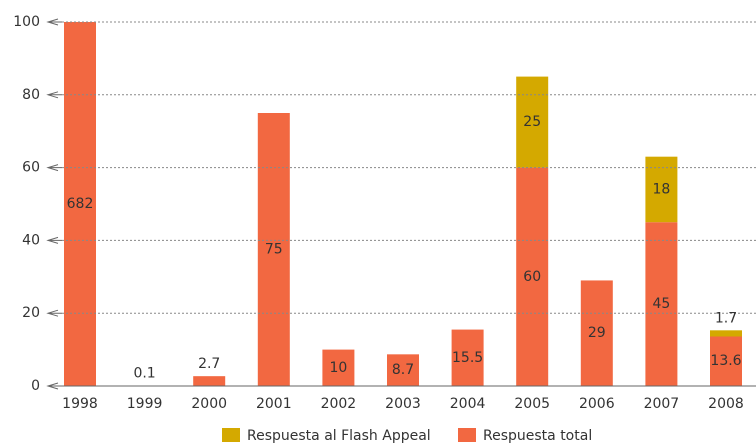  I want to click on x-tick-label: 2004, so click(468, 404).